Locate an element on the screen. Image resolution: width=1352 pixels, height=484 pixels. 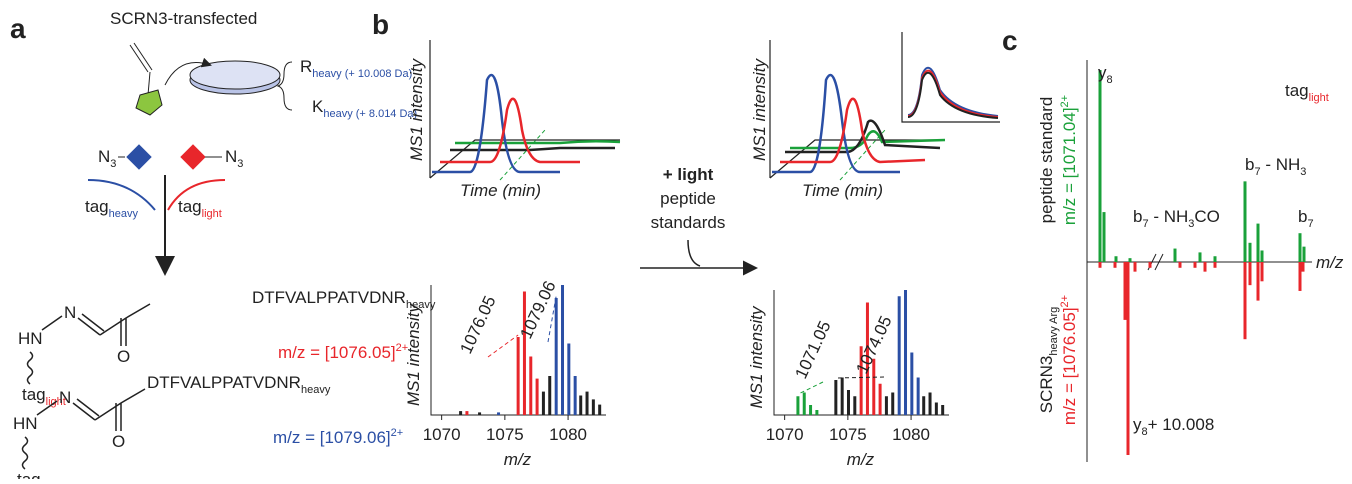
tag-label: taglight is located at coordinates (1307, 92).